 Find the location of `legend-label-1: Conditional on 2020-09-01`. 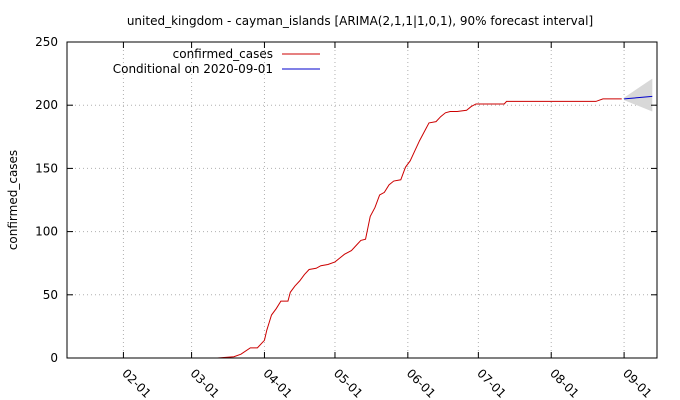

legend-label-1: Conditional on 2020-09-01 is located at coordinates (193, 69).